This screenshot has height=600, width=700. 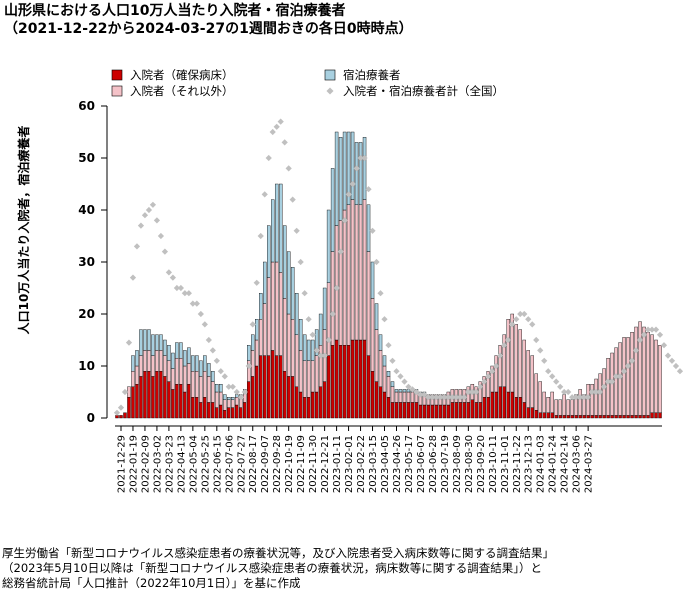 What do you see at coordinates (181, 464) in the screenshot?
I see `x-tick-label: 2022-04-13` at bounding box center [181, 464].